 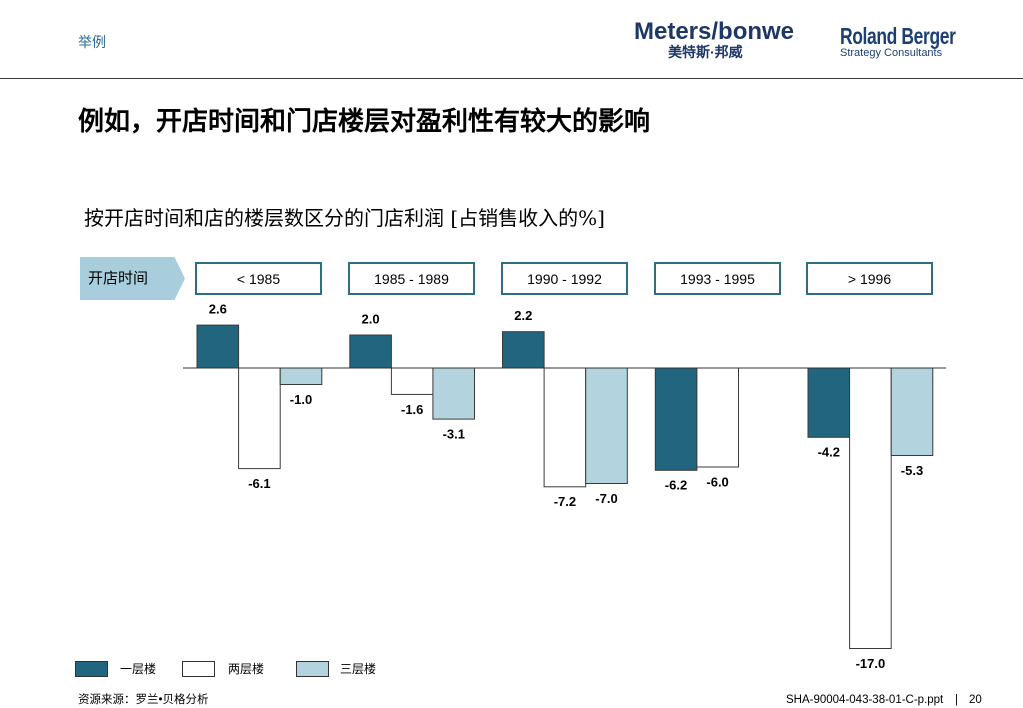 I want to click on value-label-floor2-group2: -1.6, so click(x=412, y=409).